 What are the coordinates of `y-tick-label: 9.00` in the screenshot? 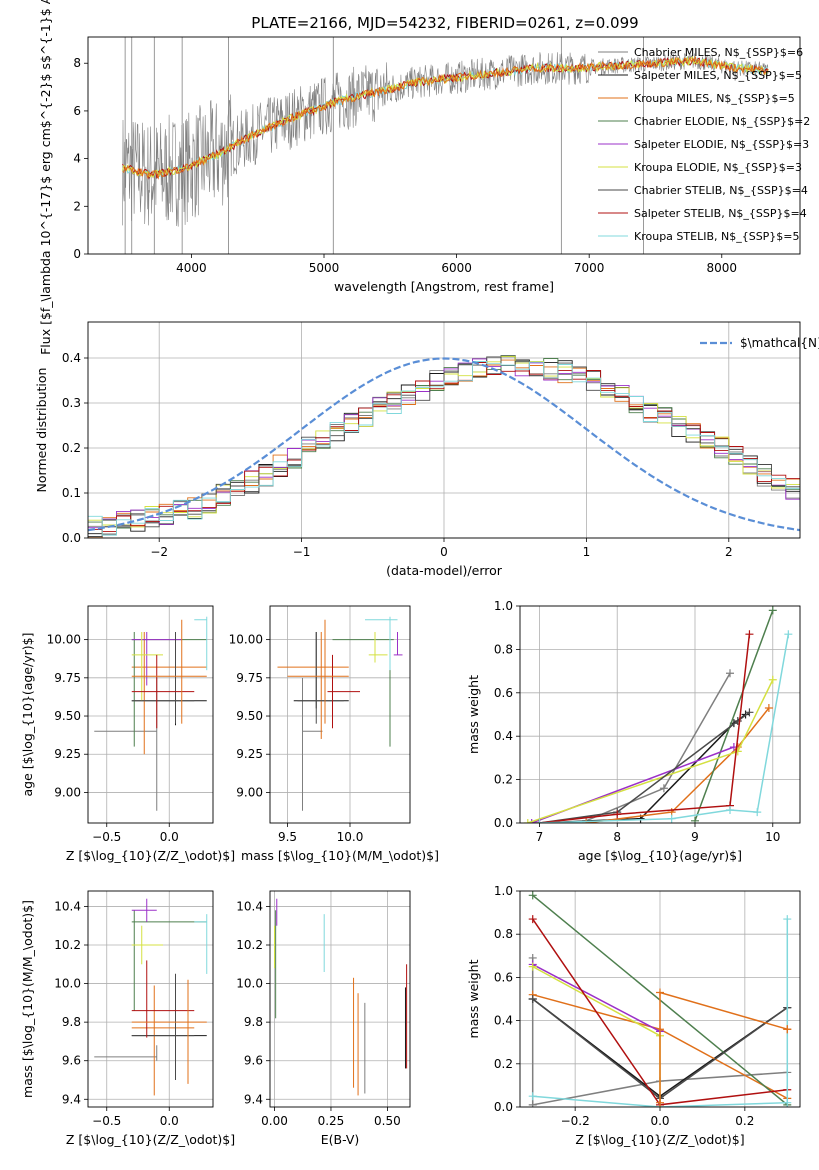 It's located at (67, 792).